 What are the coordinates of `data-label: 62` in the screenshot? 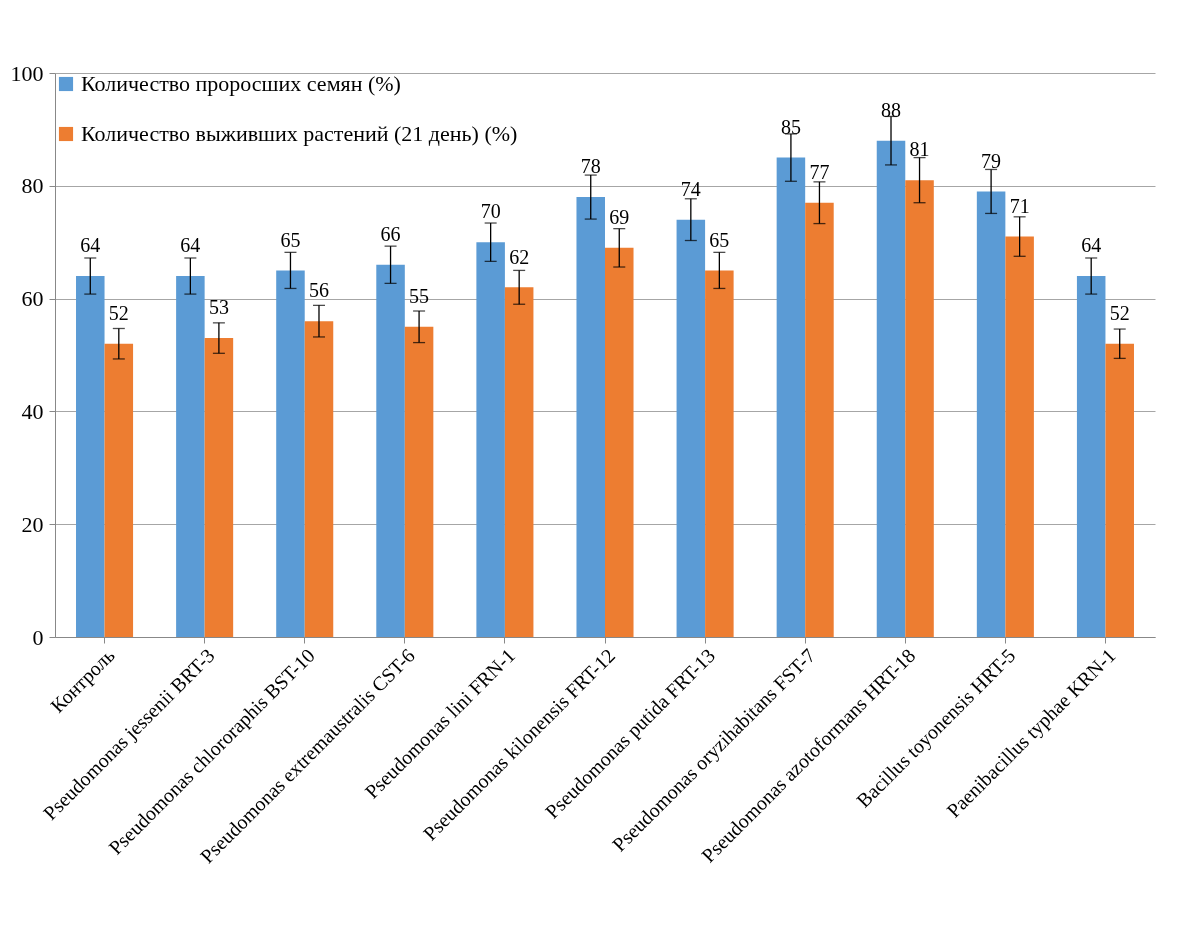 It's located at (519, 256).